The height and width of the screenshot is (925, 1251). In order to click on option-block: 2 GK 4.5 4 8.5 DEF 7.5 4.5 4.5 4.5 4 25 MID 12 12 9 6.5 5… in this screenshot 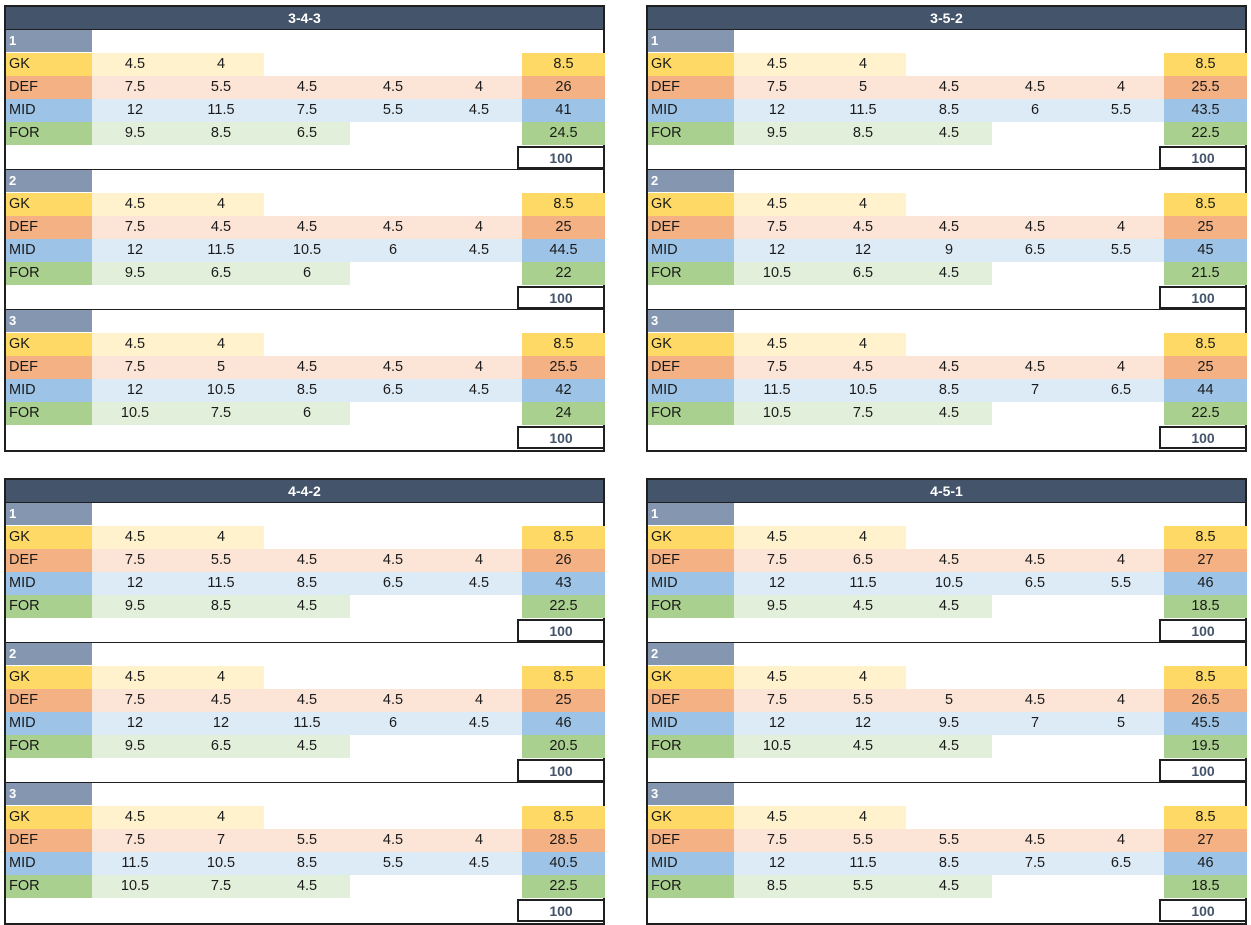, I will do `click(947, 240)`.